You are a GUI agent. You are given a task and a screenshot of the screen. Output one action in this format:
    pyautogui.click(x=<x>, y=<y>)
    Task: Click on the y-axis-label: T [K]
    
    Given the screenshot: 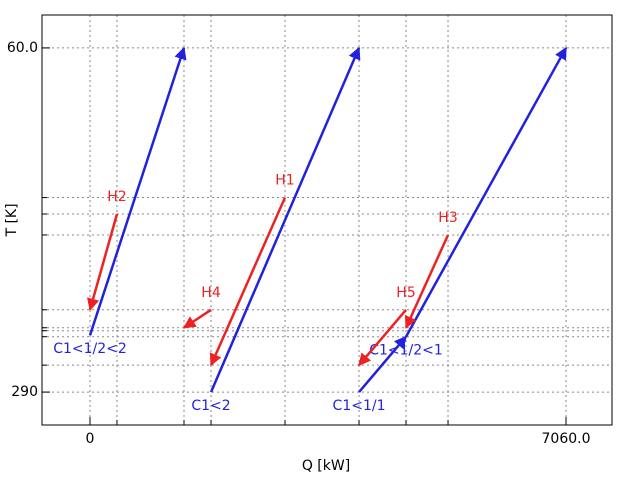 What is the action you would take?
    pyautogui.click(x=12, y=220)
    